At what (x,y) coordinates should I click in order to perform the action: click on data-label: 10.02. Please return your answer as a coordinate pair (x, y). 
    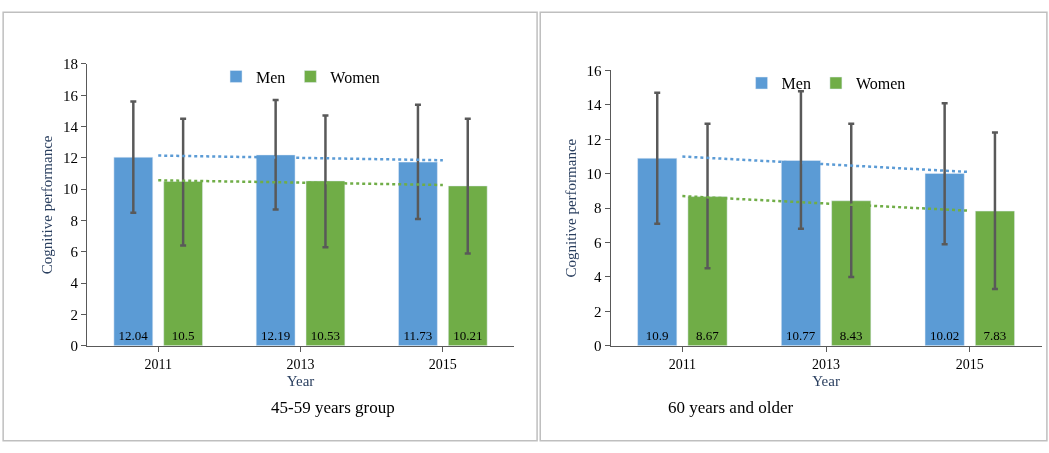
    Looking at the image, I should click on (945, 335).